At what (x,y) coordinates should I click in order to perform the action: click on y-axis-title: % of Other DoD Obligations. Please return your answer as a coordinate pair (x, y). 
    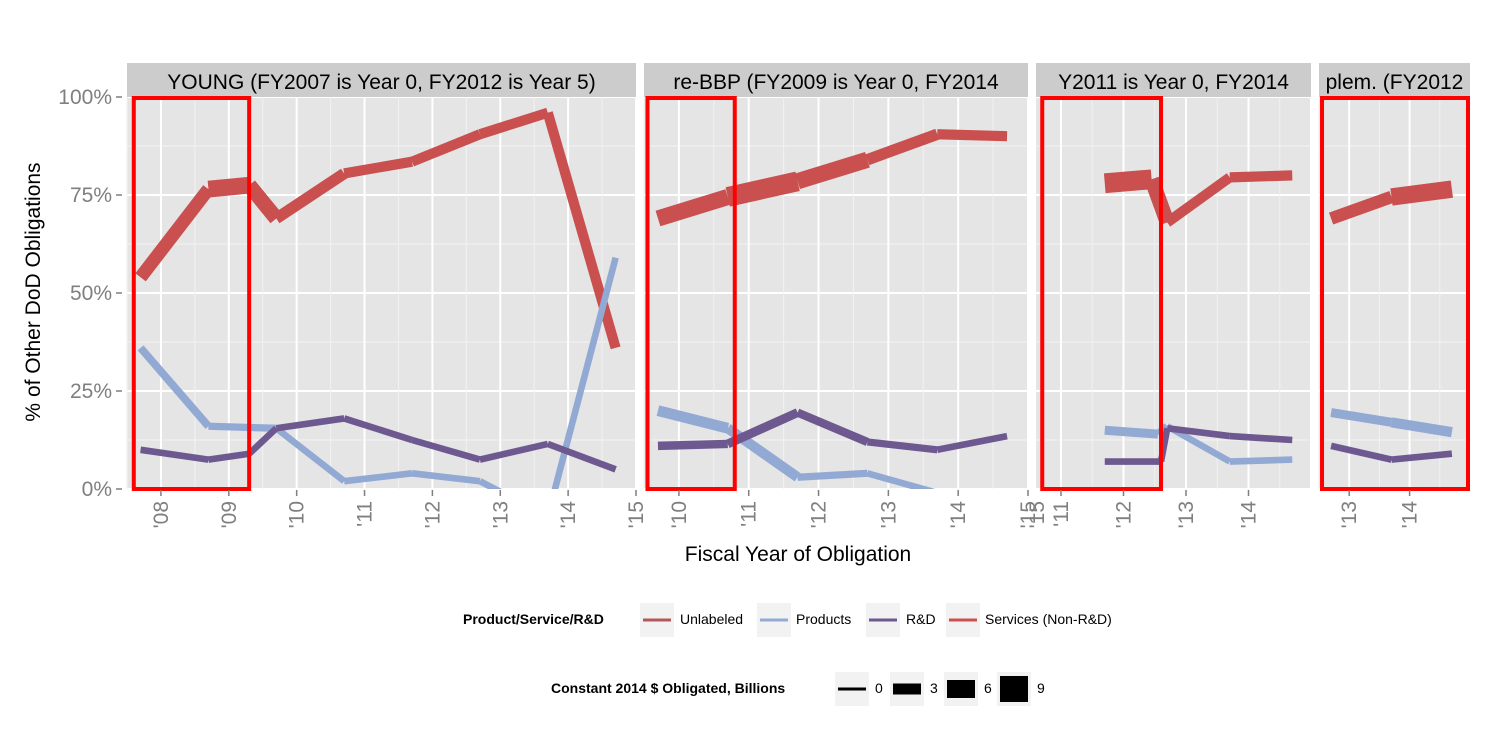
    Looking at the image, I should click on (33, 291).